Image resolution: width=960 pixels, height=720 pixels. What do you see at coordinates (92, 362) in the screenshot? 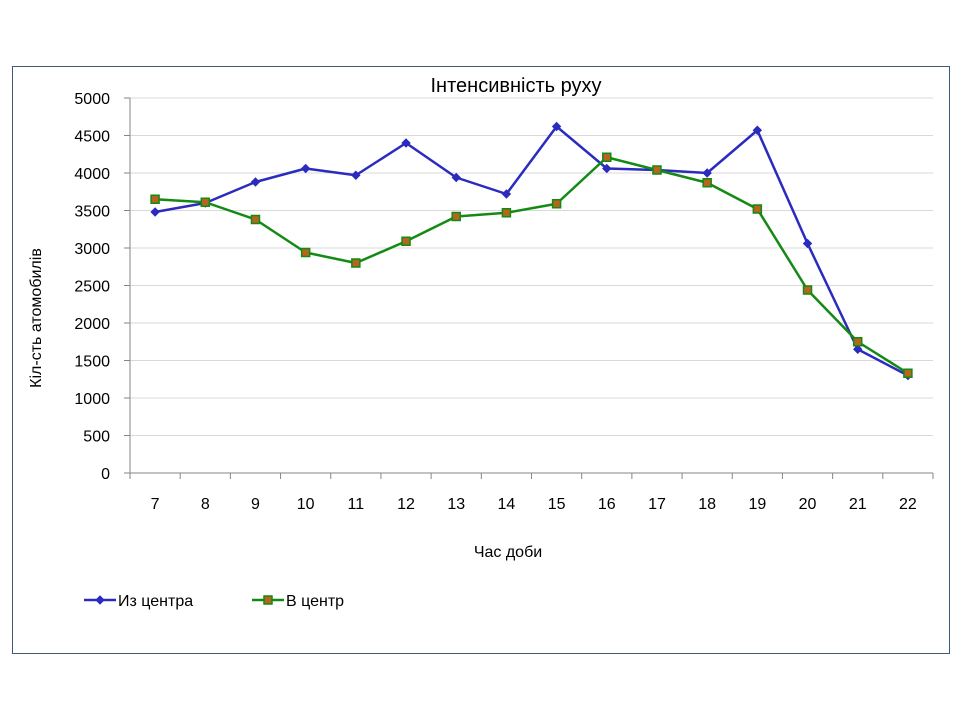
I see `y-tick-label: 1500` at bounding box center [92, 362].